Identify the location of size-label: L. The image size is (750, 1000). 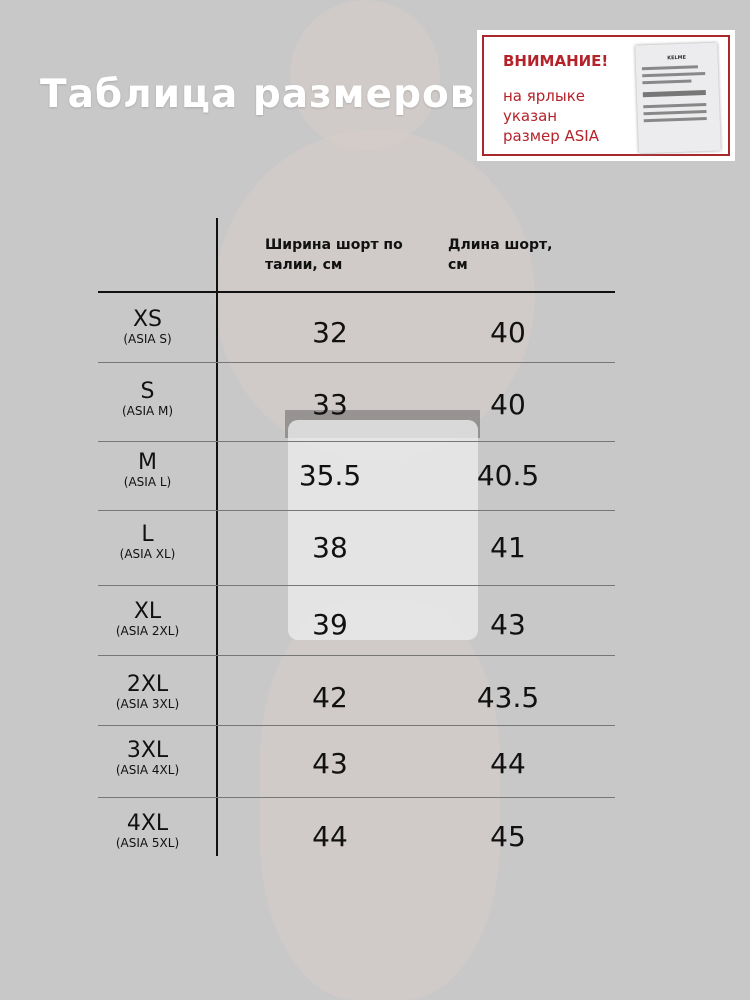
(147, 534).